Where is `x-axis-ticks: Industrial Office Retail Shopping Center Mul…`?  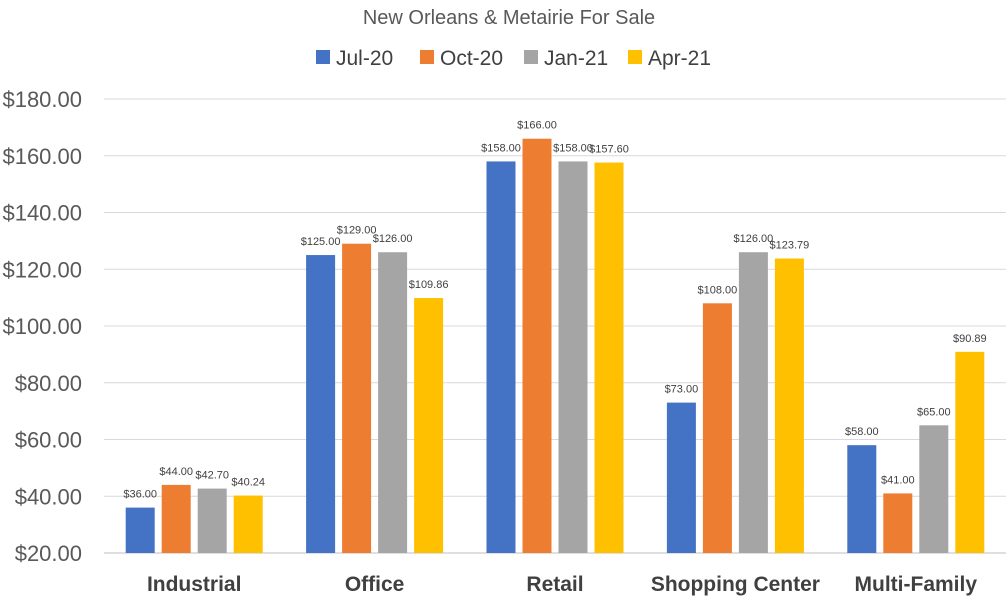
x-axis-ticks: Industrial Office Retail Shopping Center Mul… is located at coordinates (562, 584).